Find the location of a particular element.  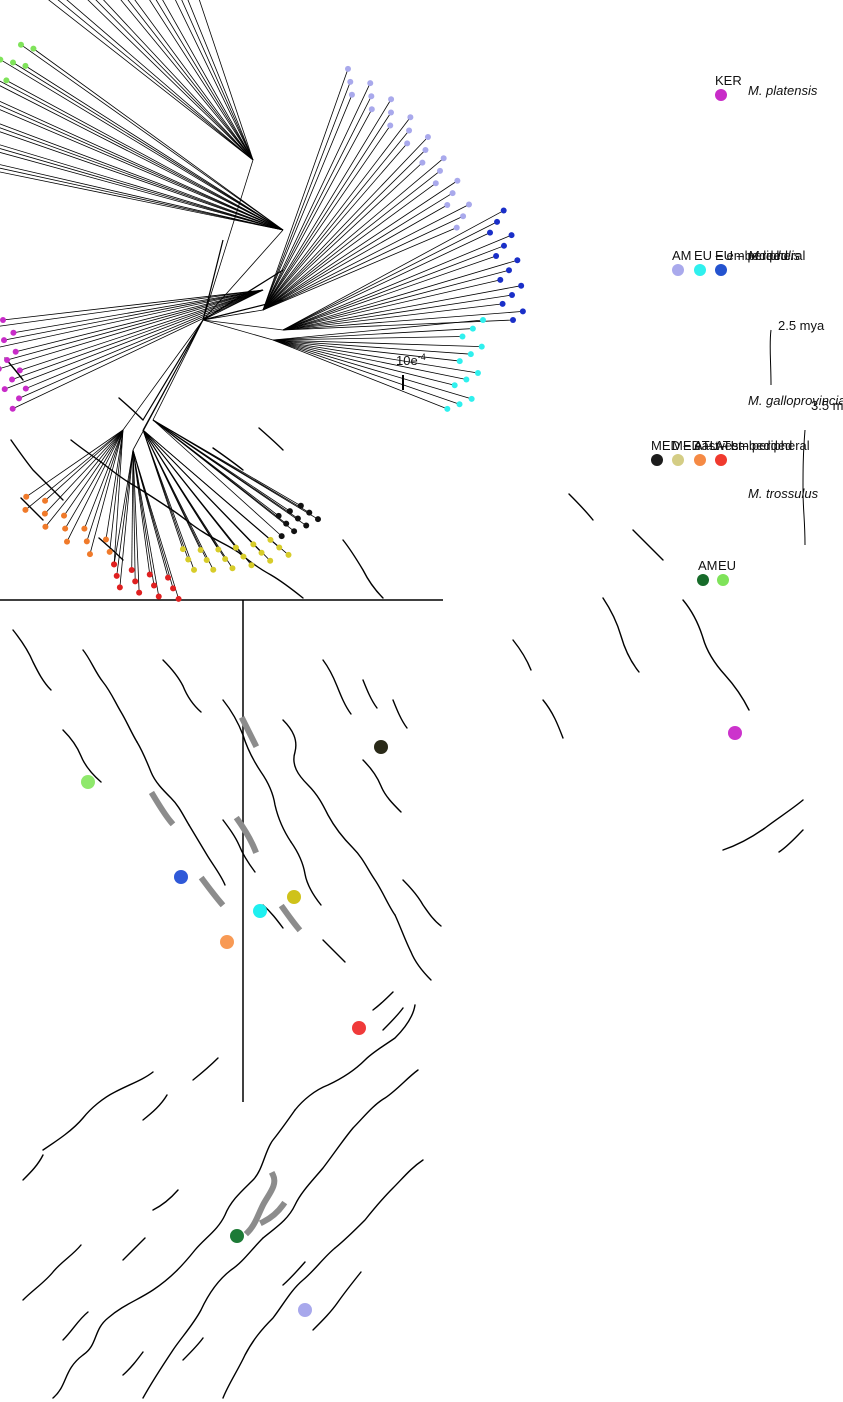

legend-label-gallo-atl-embedded: ATL – embedded is located at coordinates (743, 445).